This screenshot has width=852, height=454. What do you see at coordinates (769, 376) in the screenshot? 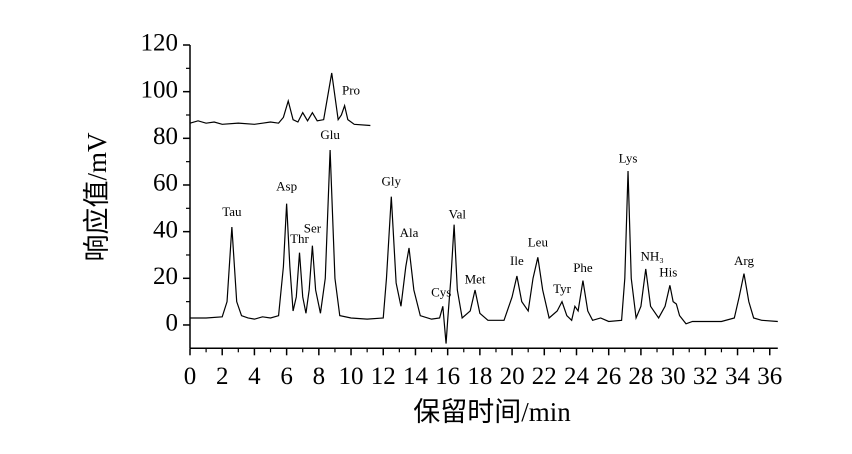
I see `x-tick-label: 36` at bounding box center [769, 376].